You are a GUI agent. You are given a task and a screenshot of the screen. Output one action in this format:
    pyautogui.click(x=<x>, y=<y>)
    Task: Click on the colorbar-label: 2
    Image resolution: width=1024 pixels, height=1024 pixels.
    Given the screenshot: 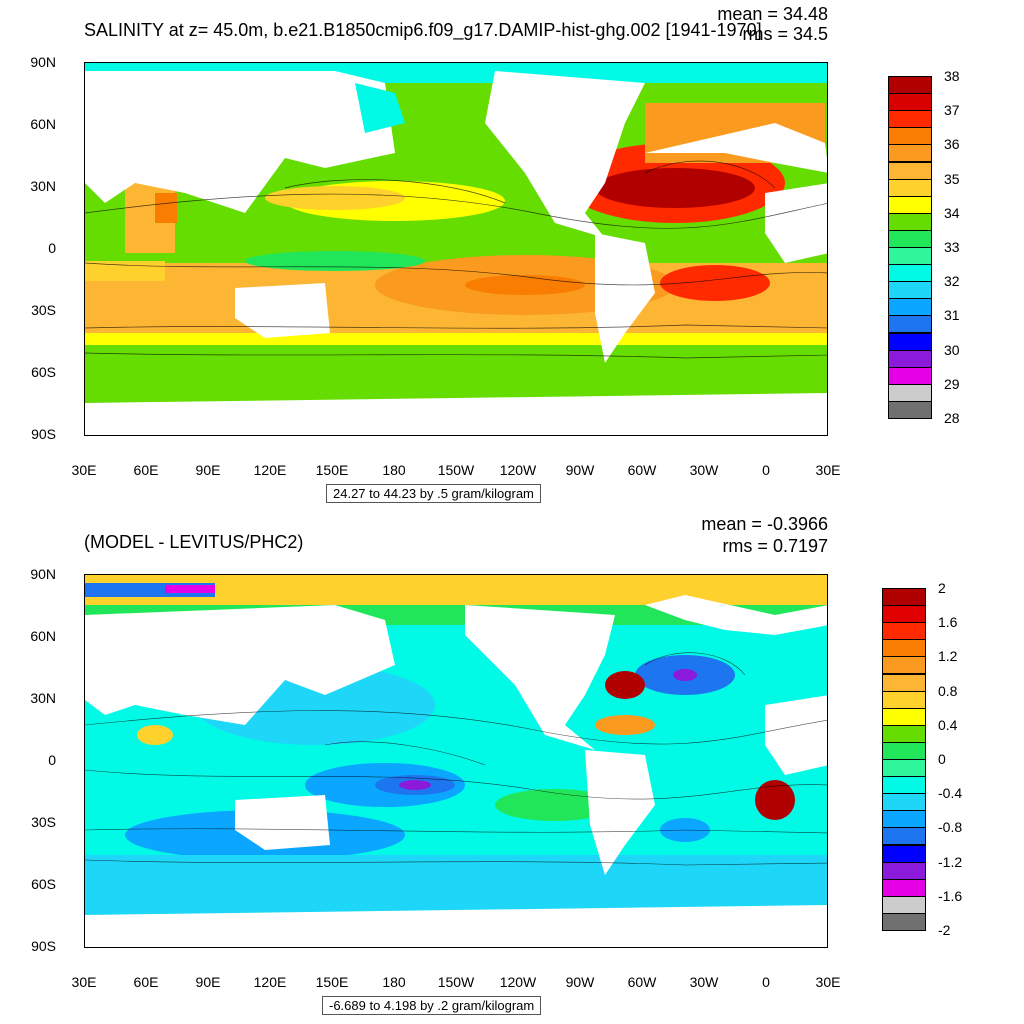 What is the action you would take?
    pyautogui.click(x=942, y=588)
    